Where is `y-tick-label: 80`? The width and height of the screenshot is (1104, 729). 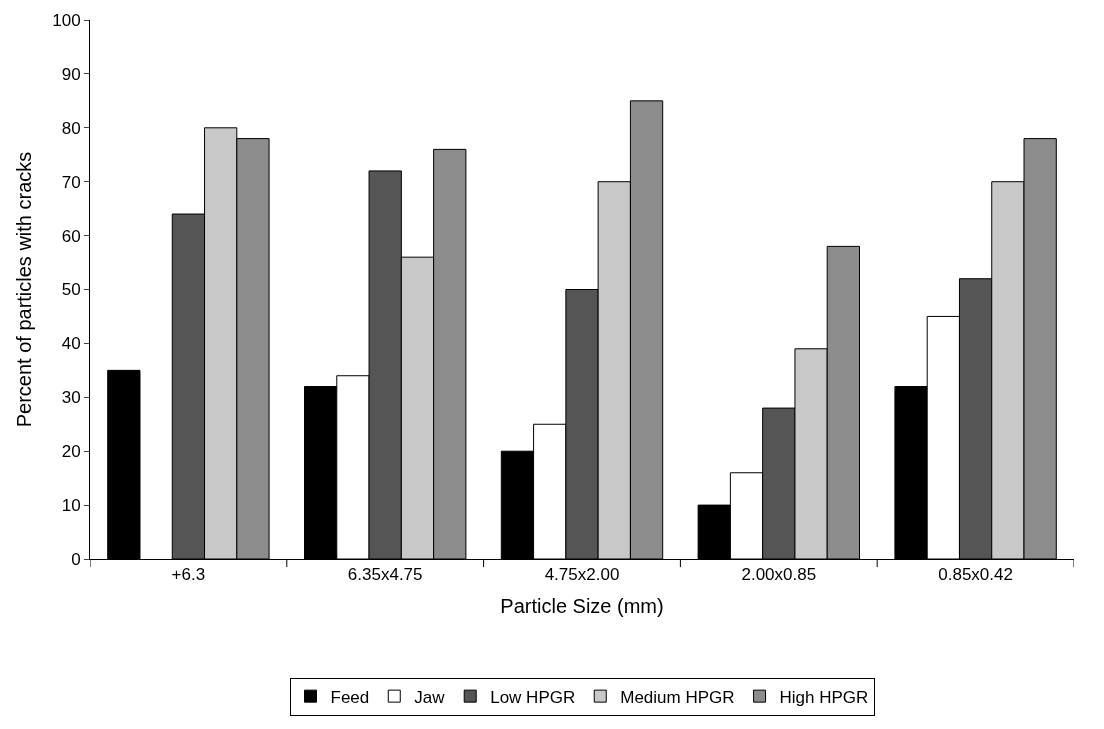
y-tick-label: 80 is located at coordinates (71, 128).